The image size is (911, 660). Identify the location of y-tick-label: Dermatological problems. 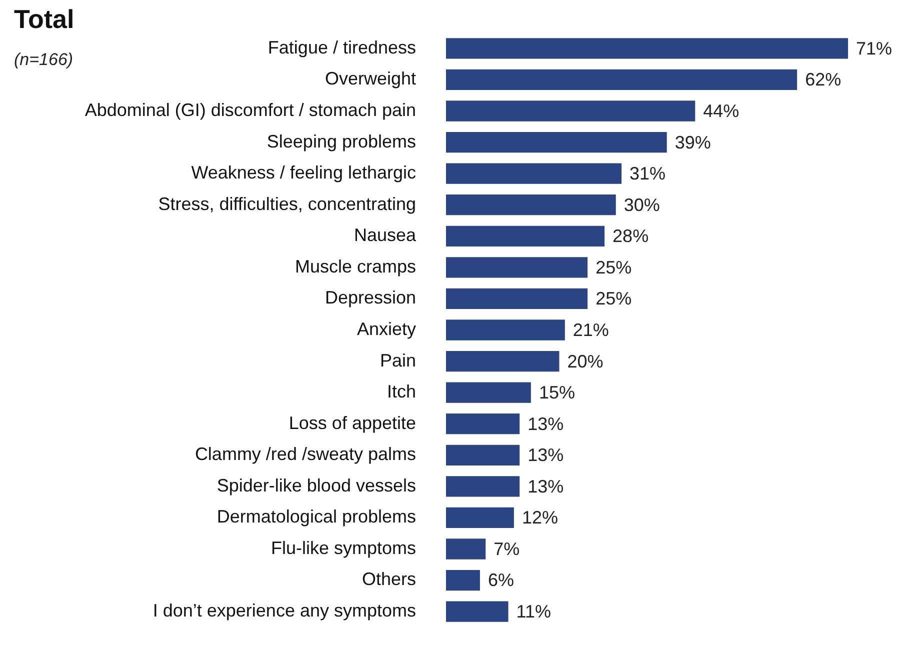
(316, 516).